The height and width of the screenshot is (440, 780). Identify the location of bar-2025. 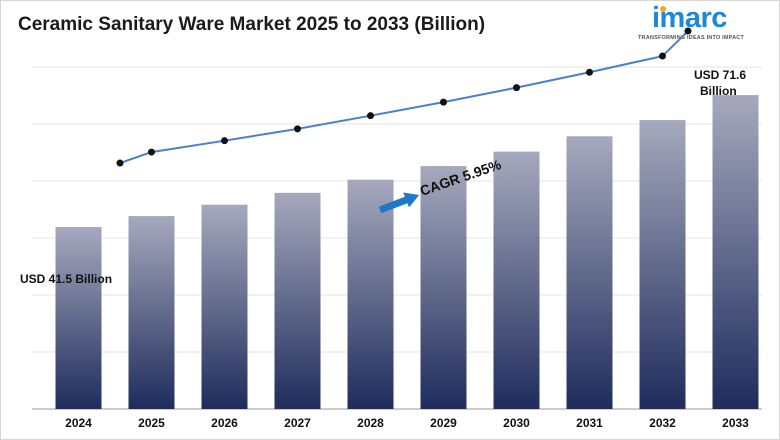
(151, 312).